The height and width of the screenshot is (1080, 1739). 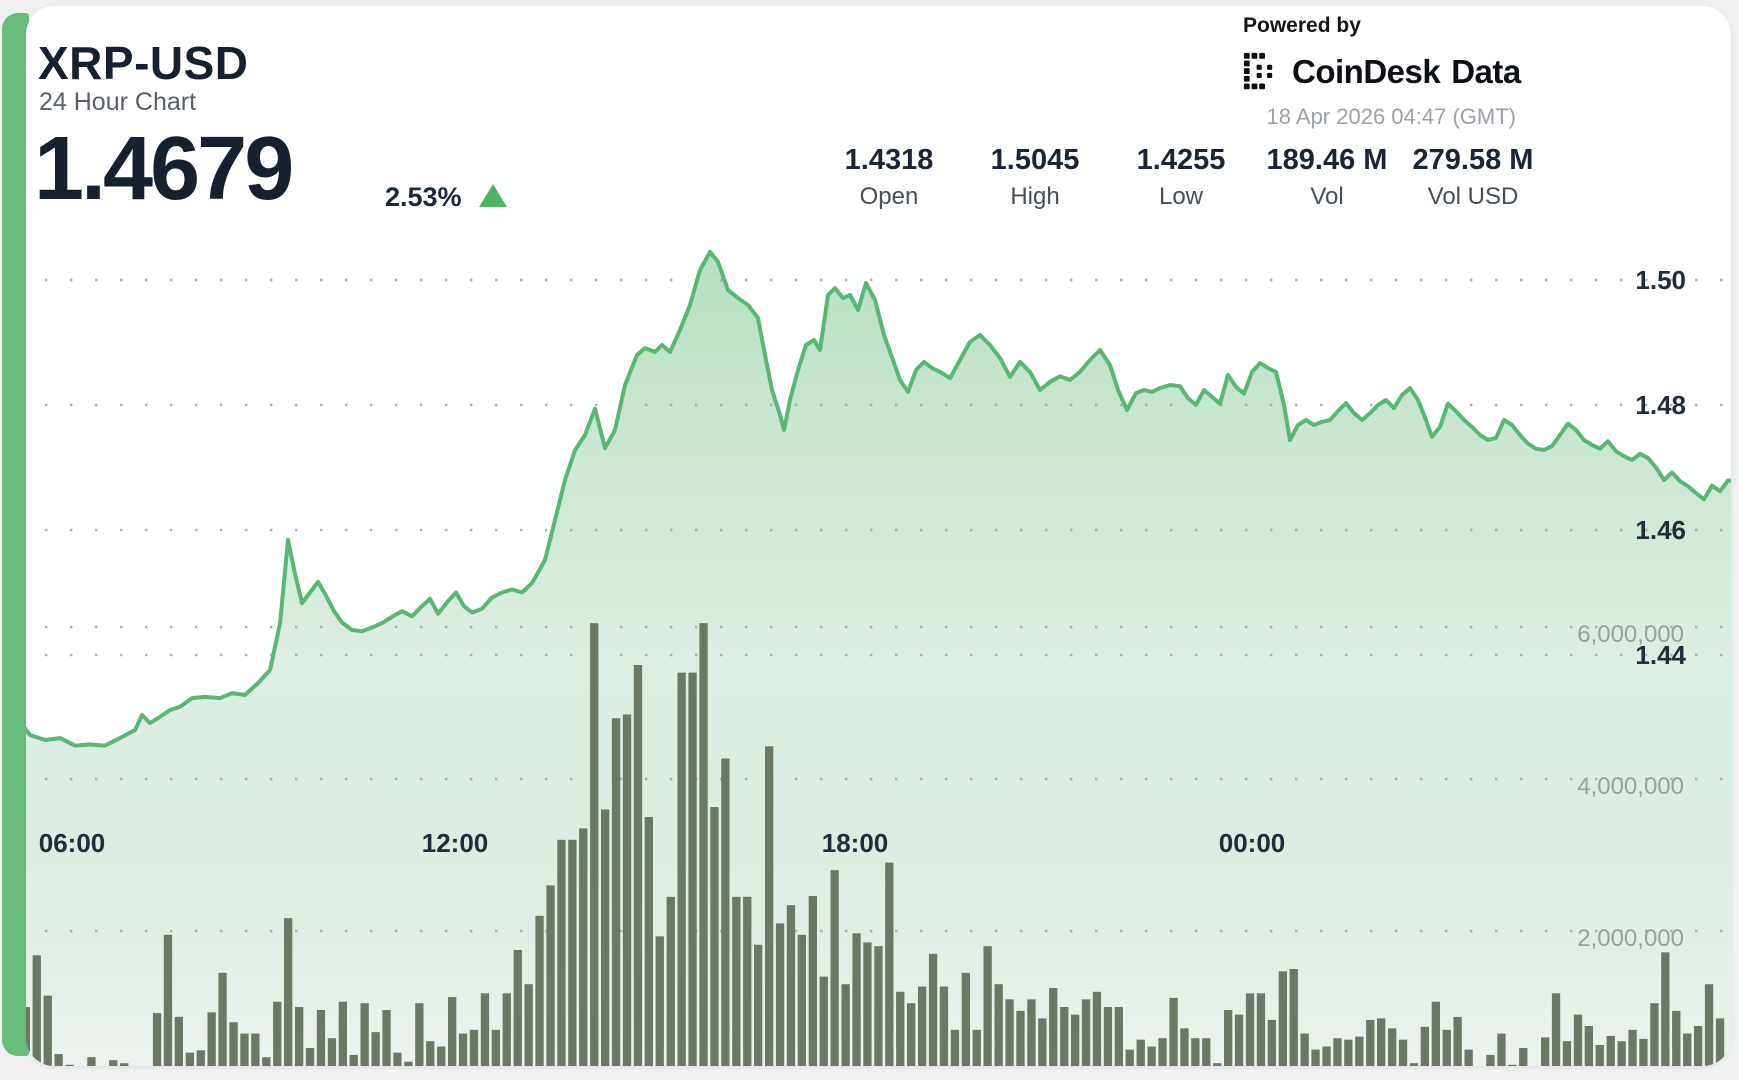 I want to click on time-tick-label: 00:00, so click(x=1252, y=843).